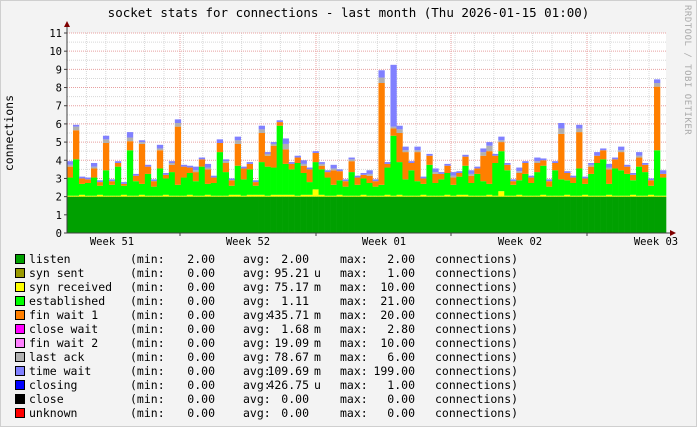 Image resolution: width=697 pixels, height=427 pixels. Describe the element at coordinates (295, 301) in the screenshot. I see `avg-value: 1.11` at that location.